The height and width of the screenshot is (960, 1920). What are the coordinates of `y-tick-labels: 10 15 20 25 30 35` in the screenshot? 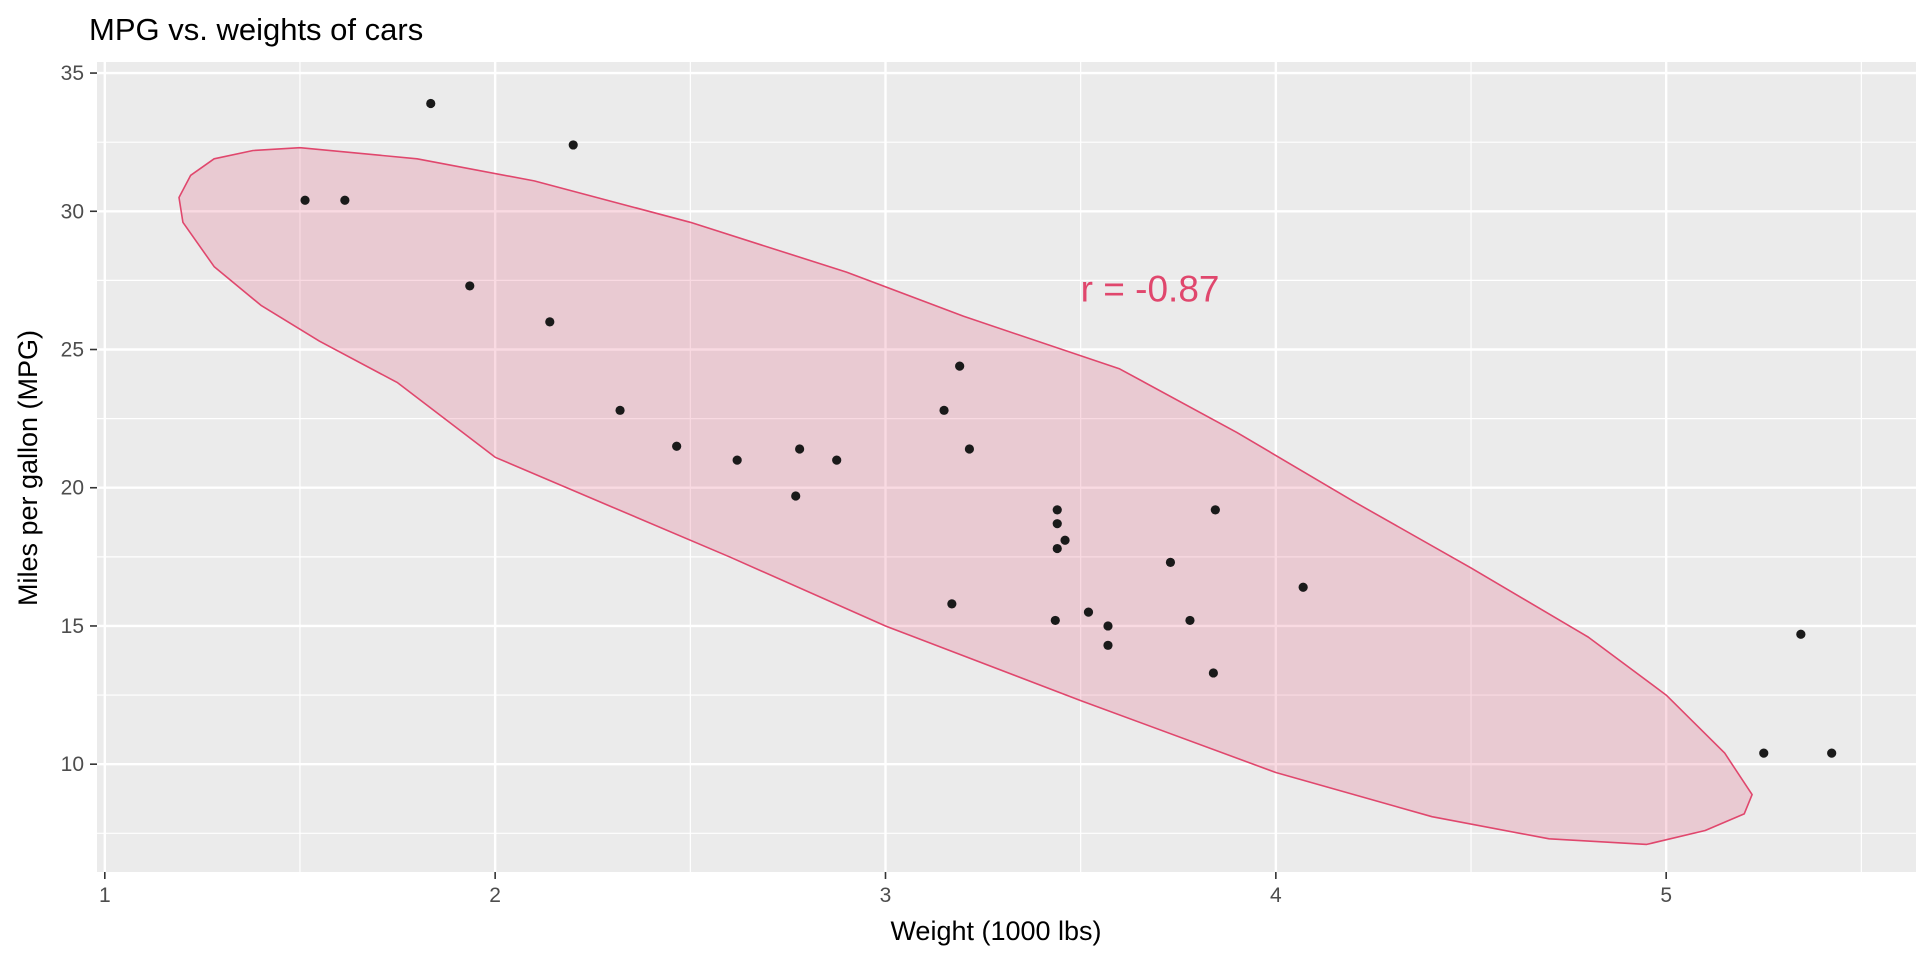 It's located at (72, 419).